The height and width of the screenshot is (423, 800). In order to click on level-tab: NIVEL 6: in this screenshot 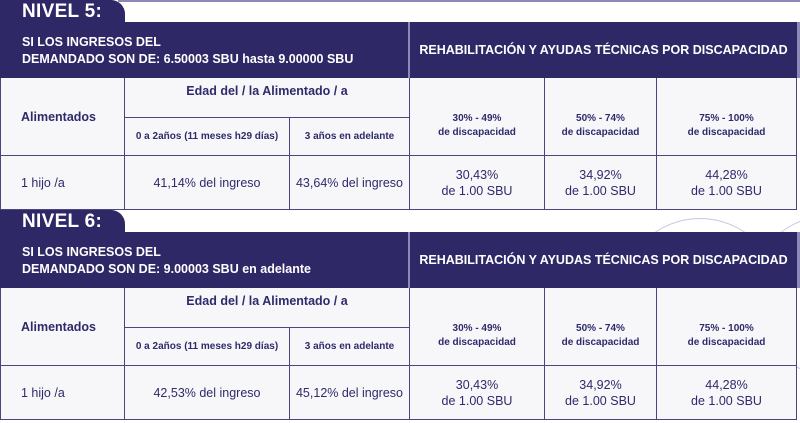, I will do `click(62, 222)`.